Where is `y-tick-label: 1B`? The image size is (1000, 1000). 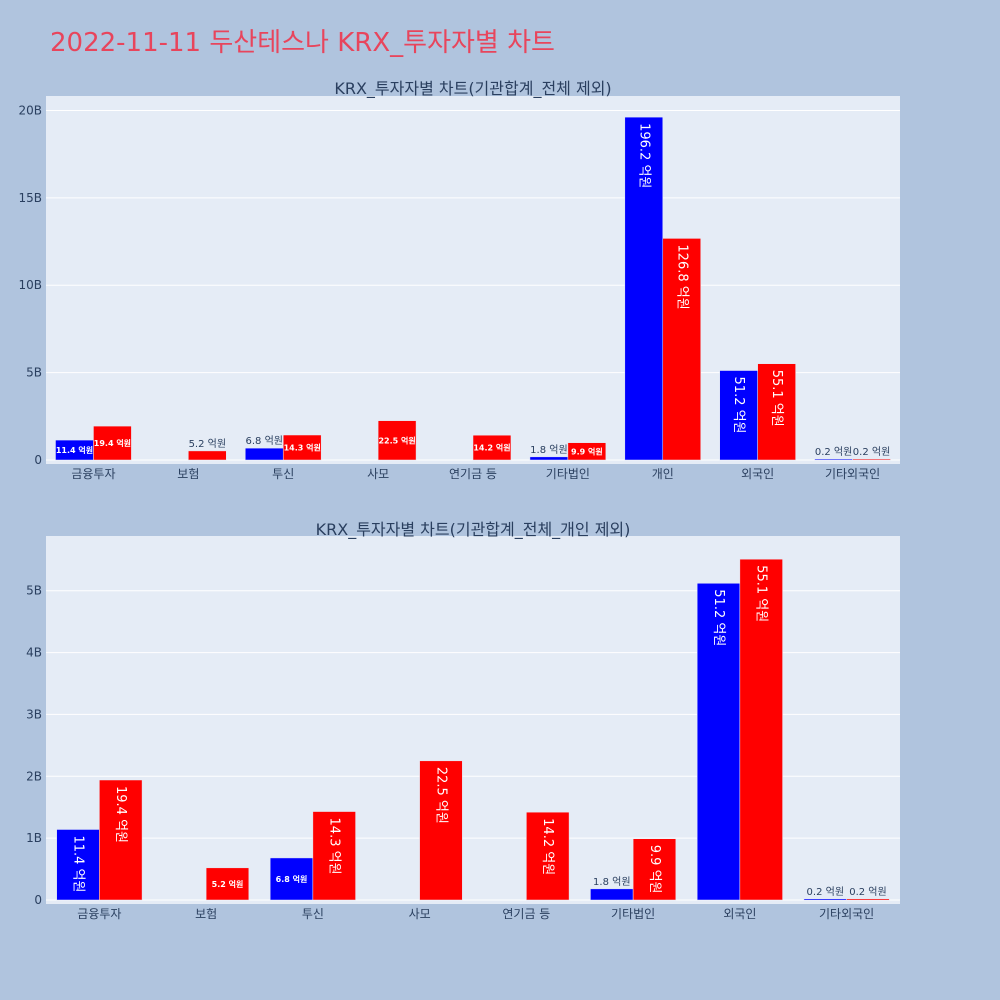 y-tick-label: 1B is located at coordinates (34, 838).